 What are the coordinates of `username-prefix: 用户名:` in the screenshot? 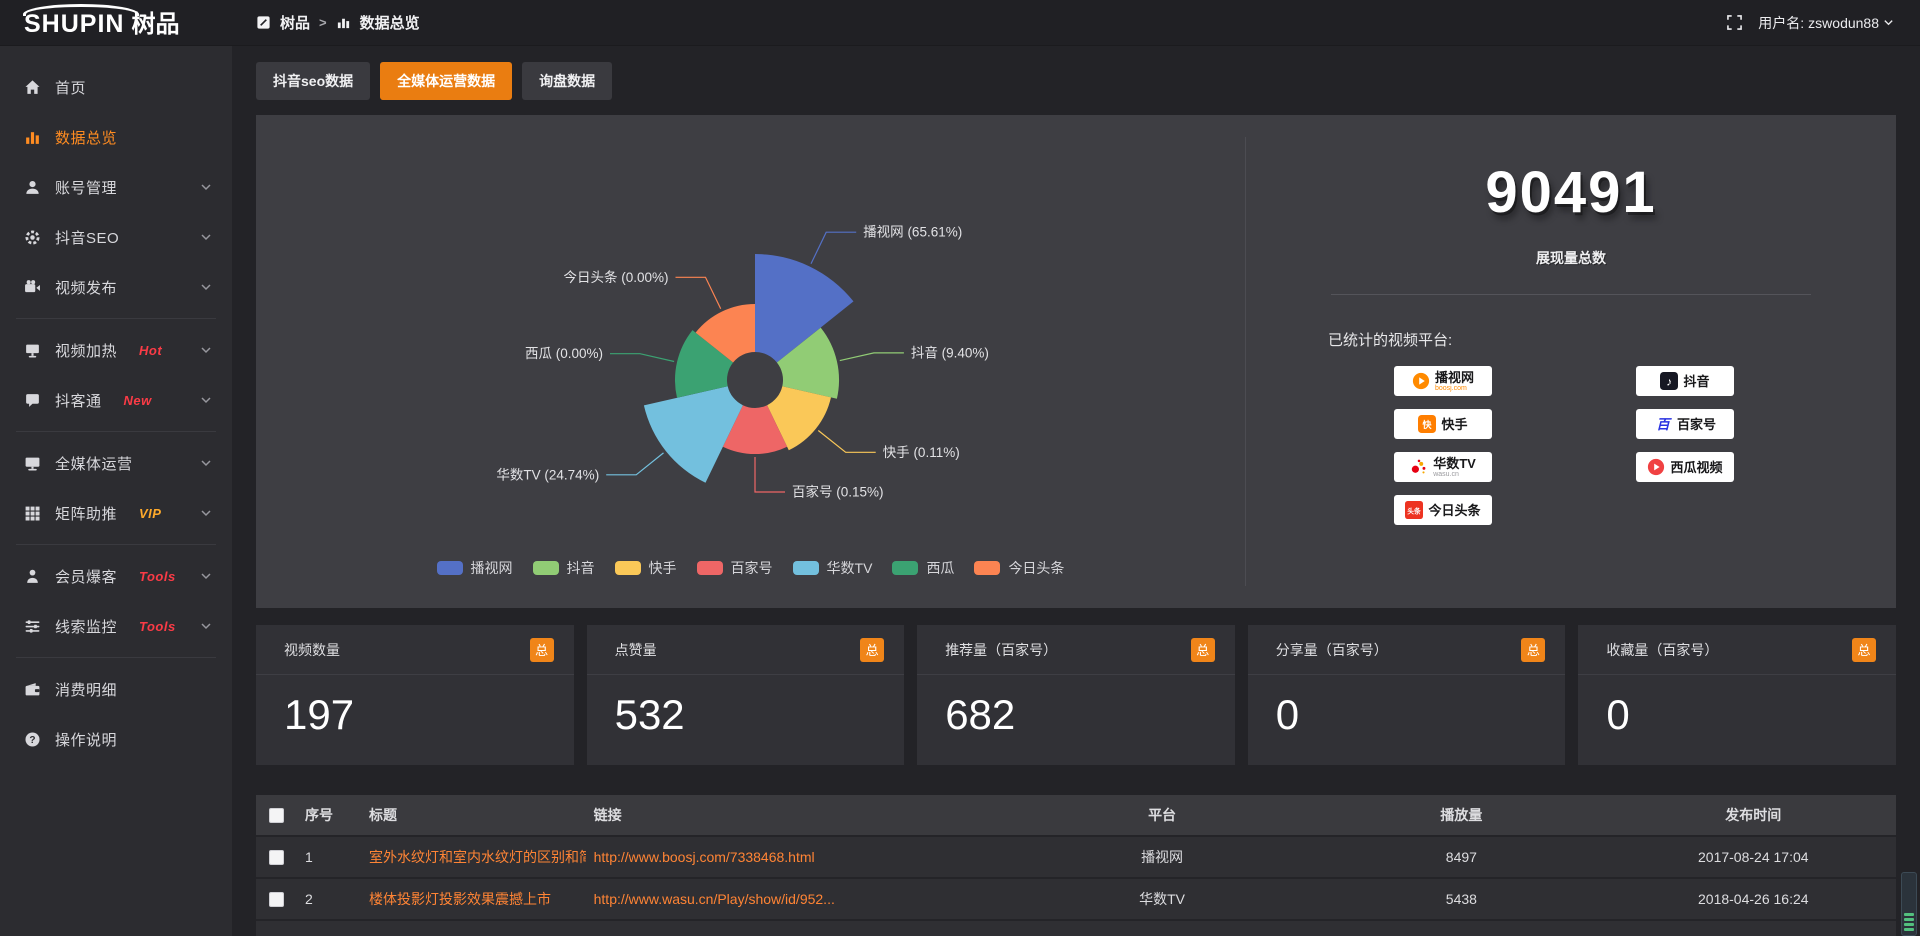 It's located at (1781, 22).